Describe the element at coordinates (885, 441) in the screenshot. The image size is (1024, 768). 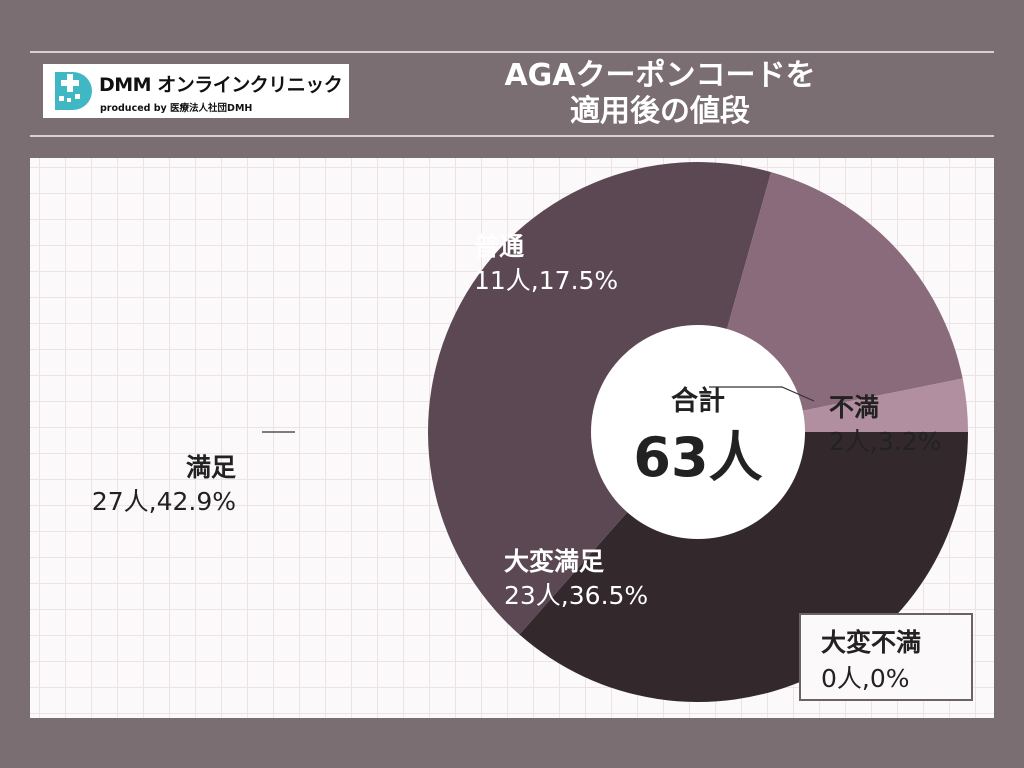
I see `slice-label-value-3: 2人,3.2%` at that location.